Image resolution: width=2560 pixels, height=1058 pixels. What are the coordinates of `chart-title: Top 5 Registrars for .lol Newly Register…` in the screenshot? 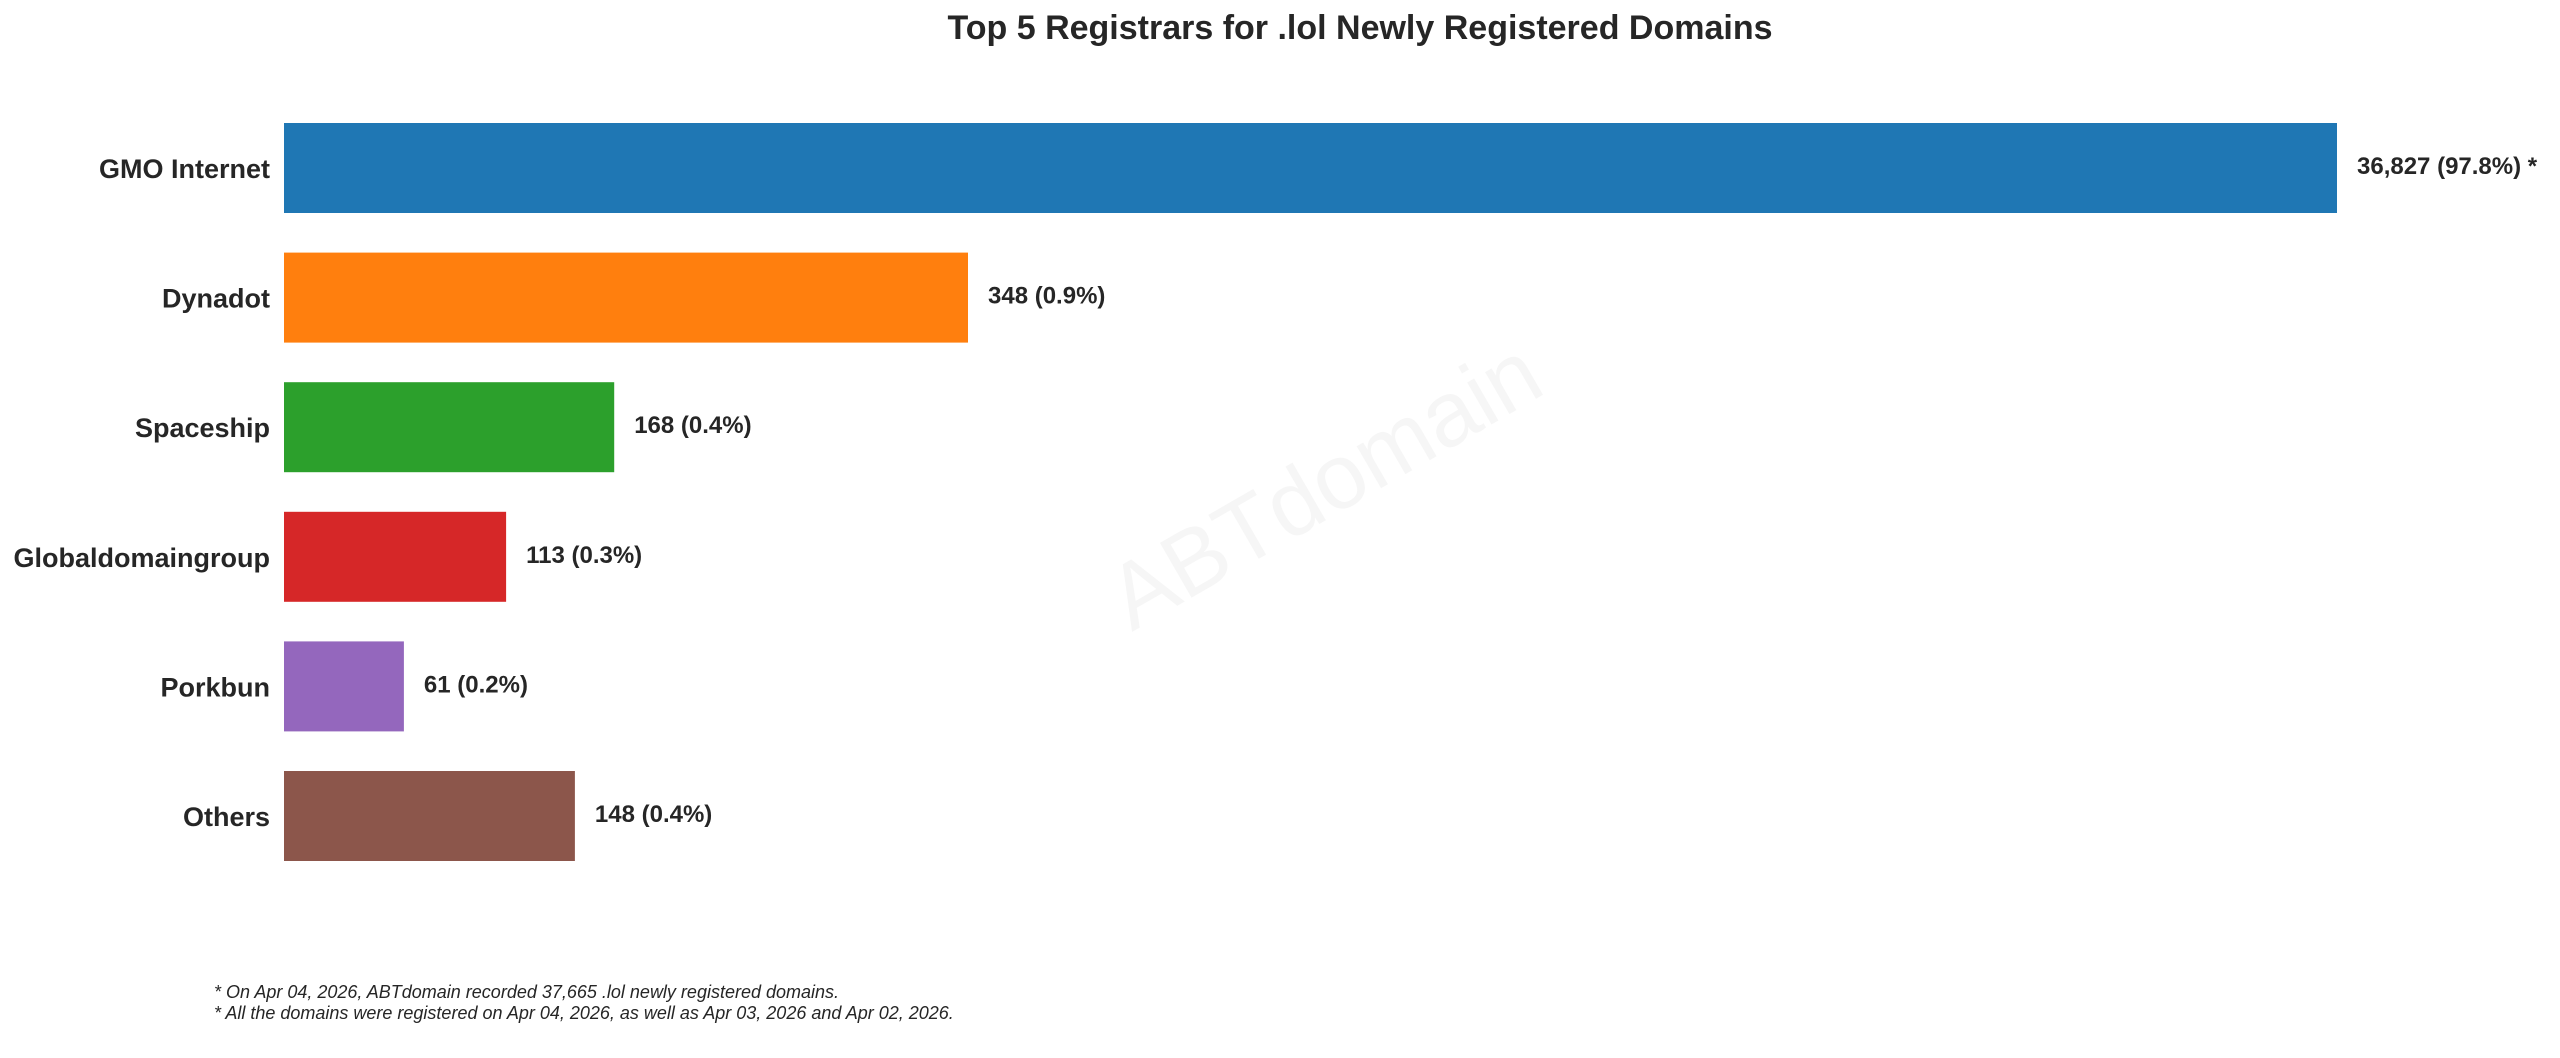 It's located at (1359, 28).